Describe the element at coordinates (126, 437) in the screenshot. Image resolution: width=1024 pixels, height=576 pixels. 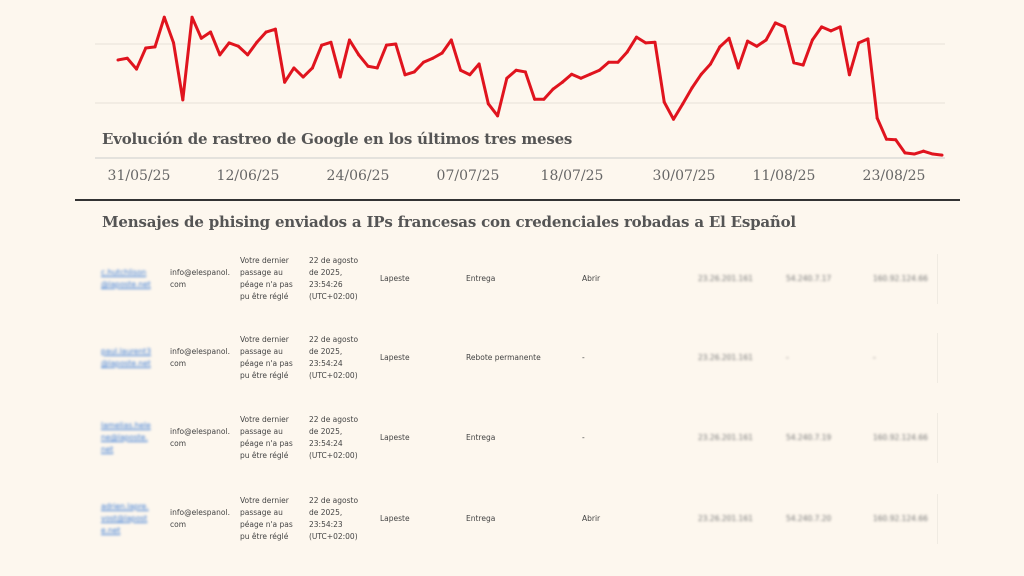
I see `recipient-email: lamelias.helene@laposte.net` at that location.